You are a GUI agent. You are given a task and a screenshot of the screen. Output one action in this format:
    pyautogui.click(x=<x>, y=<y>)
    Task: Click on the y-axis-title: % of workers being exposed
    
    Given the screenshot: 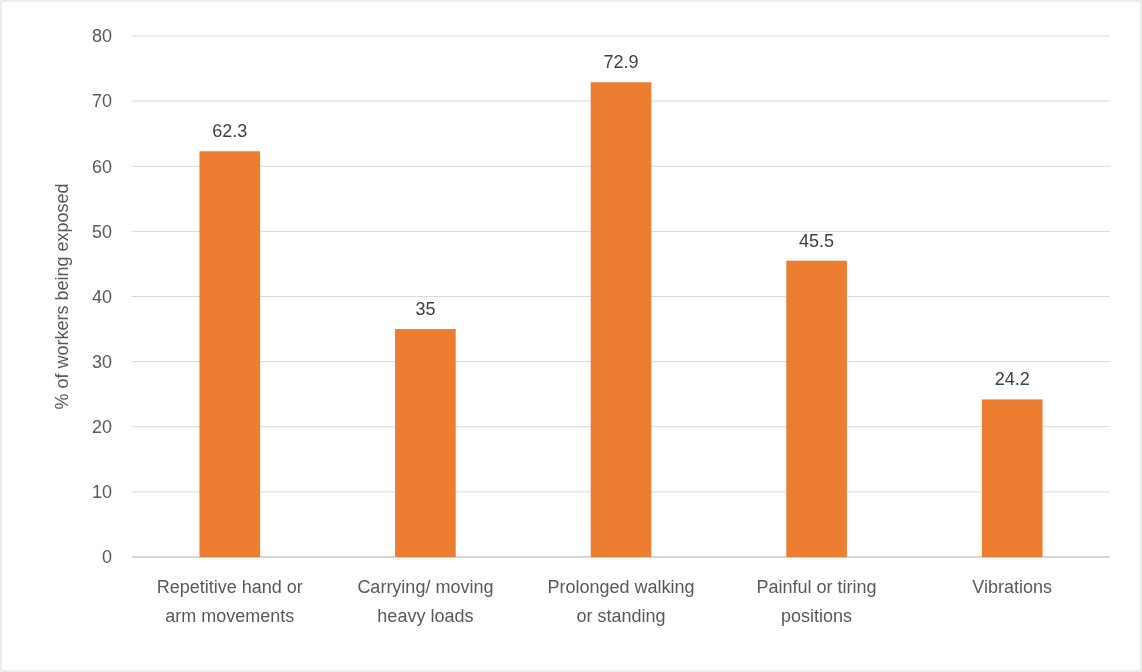 What is the action you would take?
    pyautogui.click(x=62, y=296)
    